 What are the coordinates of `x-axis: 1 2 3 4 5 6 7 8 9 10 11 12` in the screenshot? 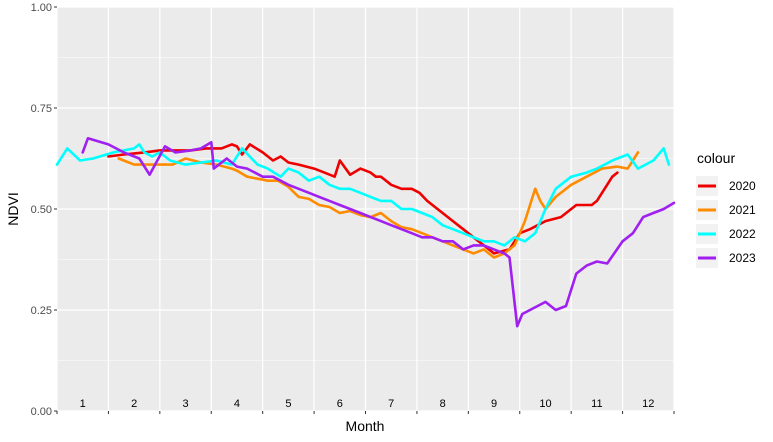 It's located at (365, 406).